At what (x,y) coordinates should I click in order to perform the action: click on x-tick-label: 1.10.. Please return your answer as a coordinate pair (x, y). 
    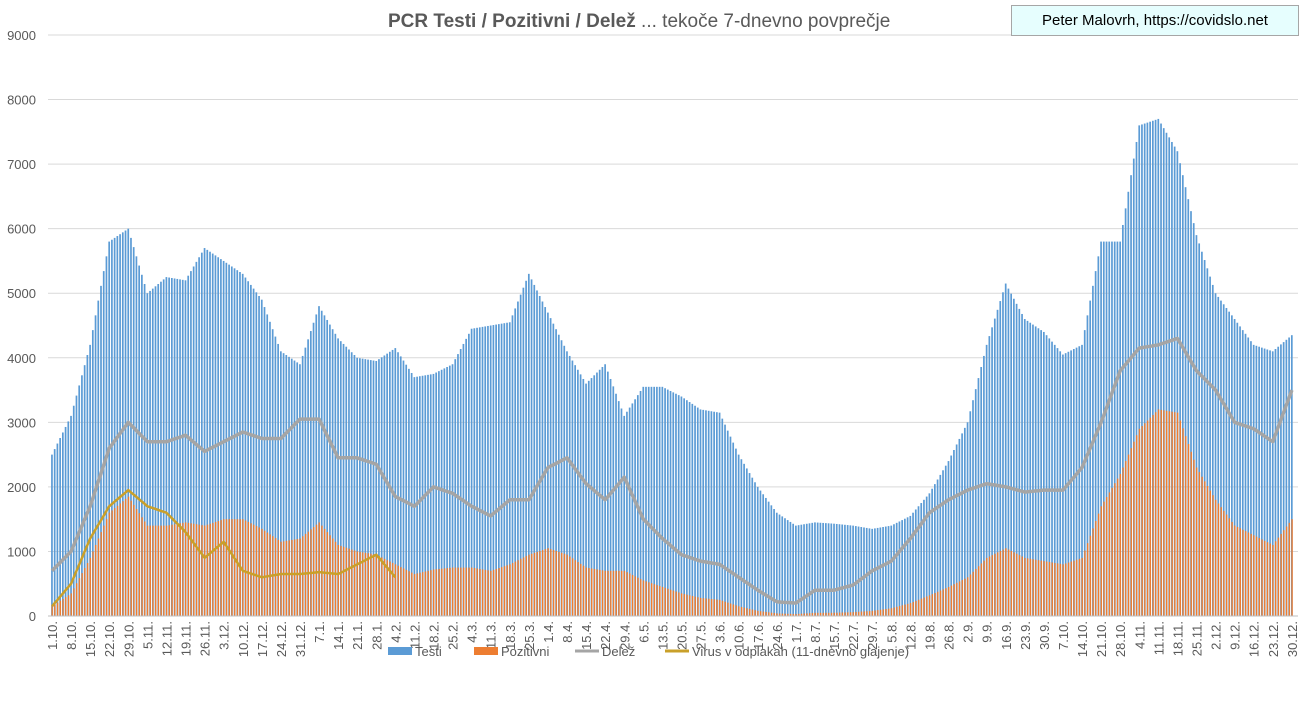
    Looking at the image, I should click on (52, 635).